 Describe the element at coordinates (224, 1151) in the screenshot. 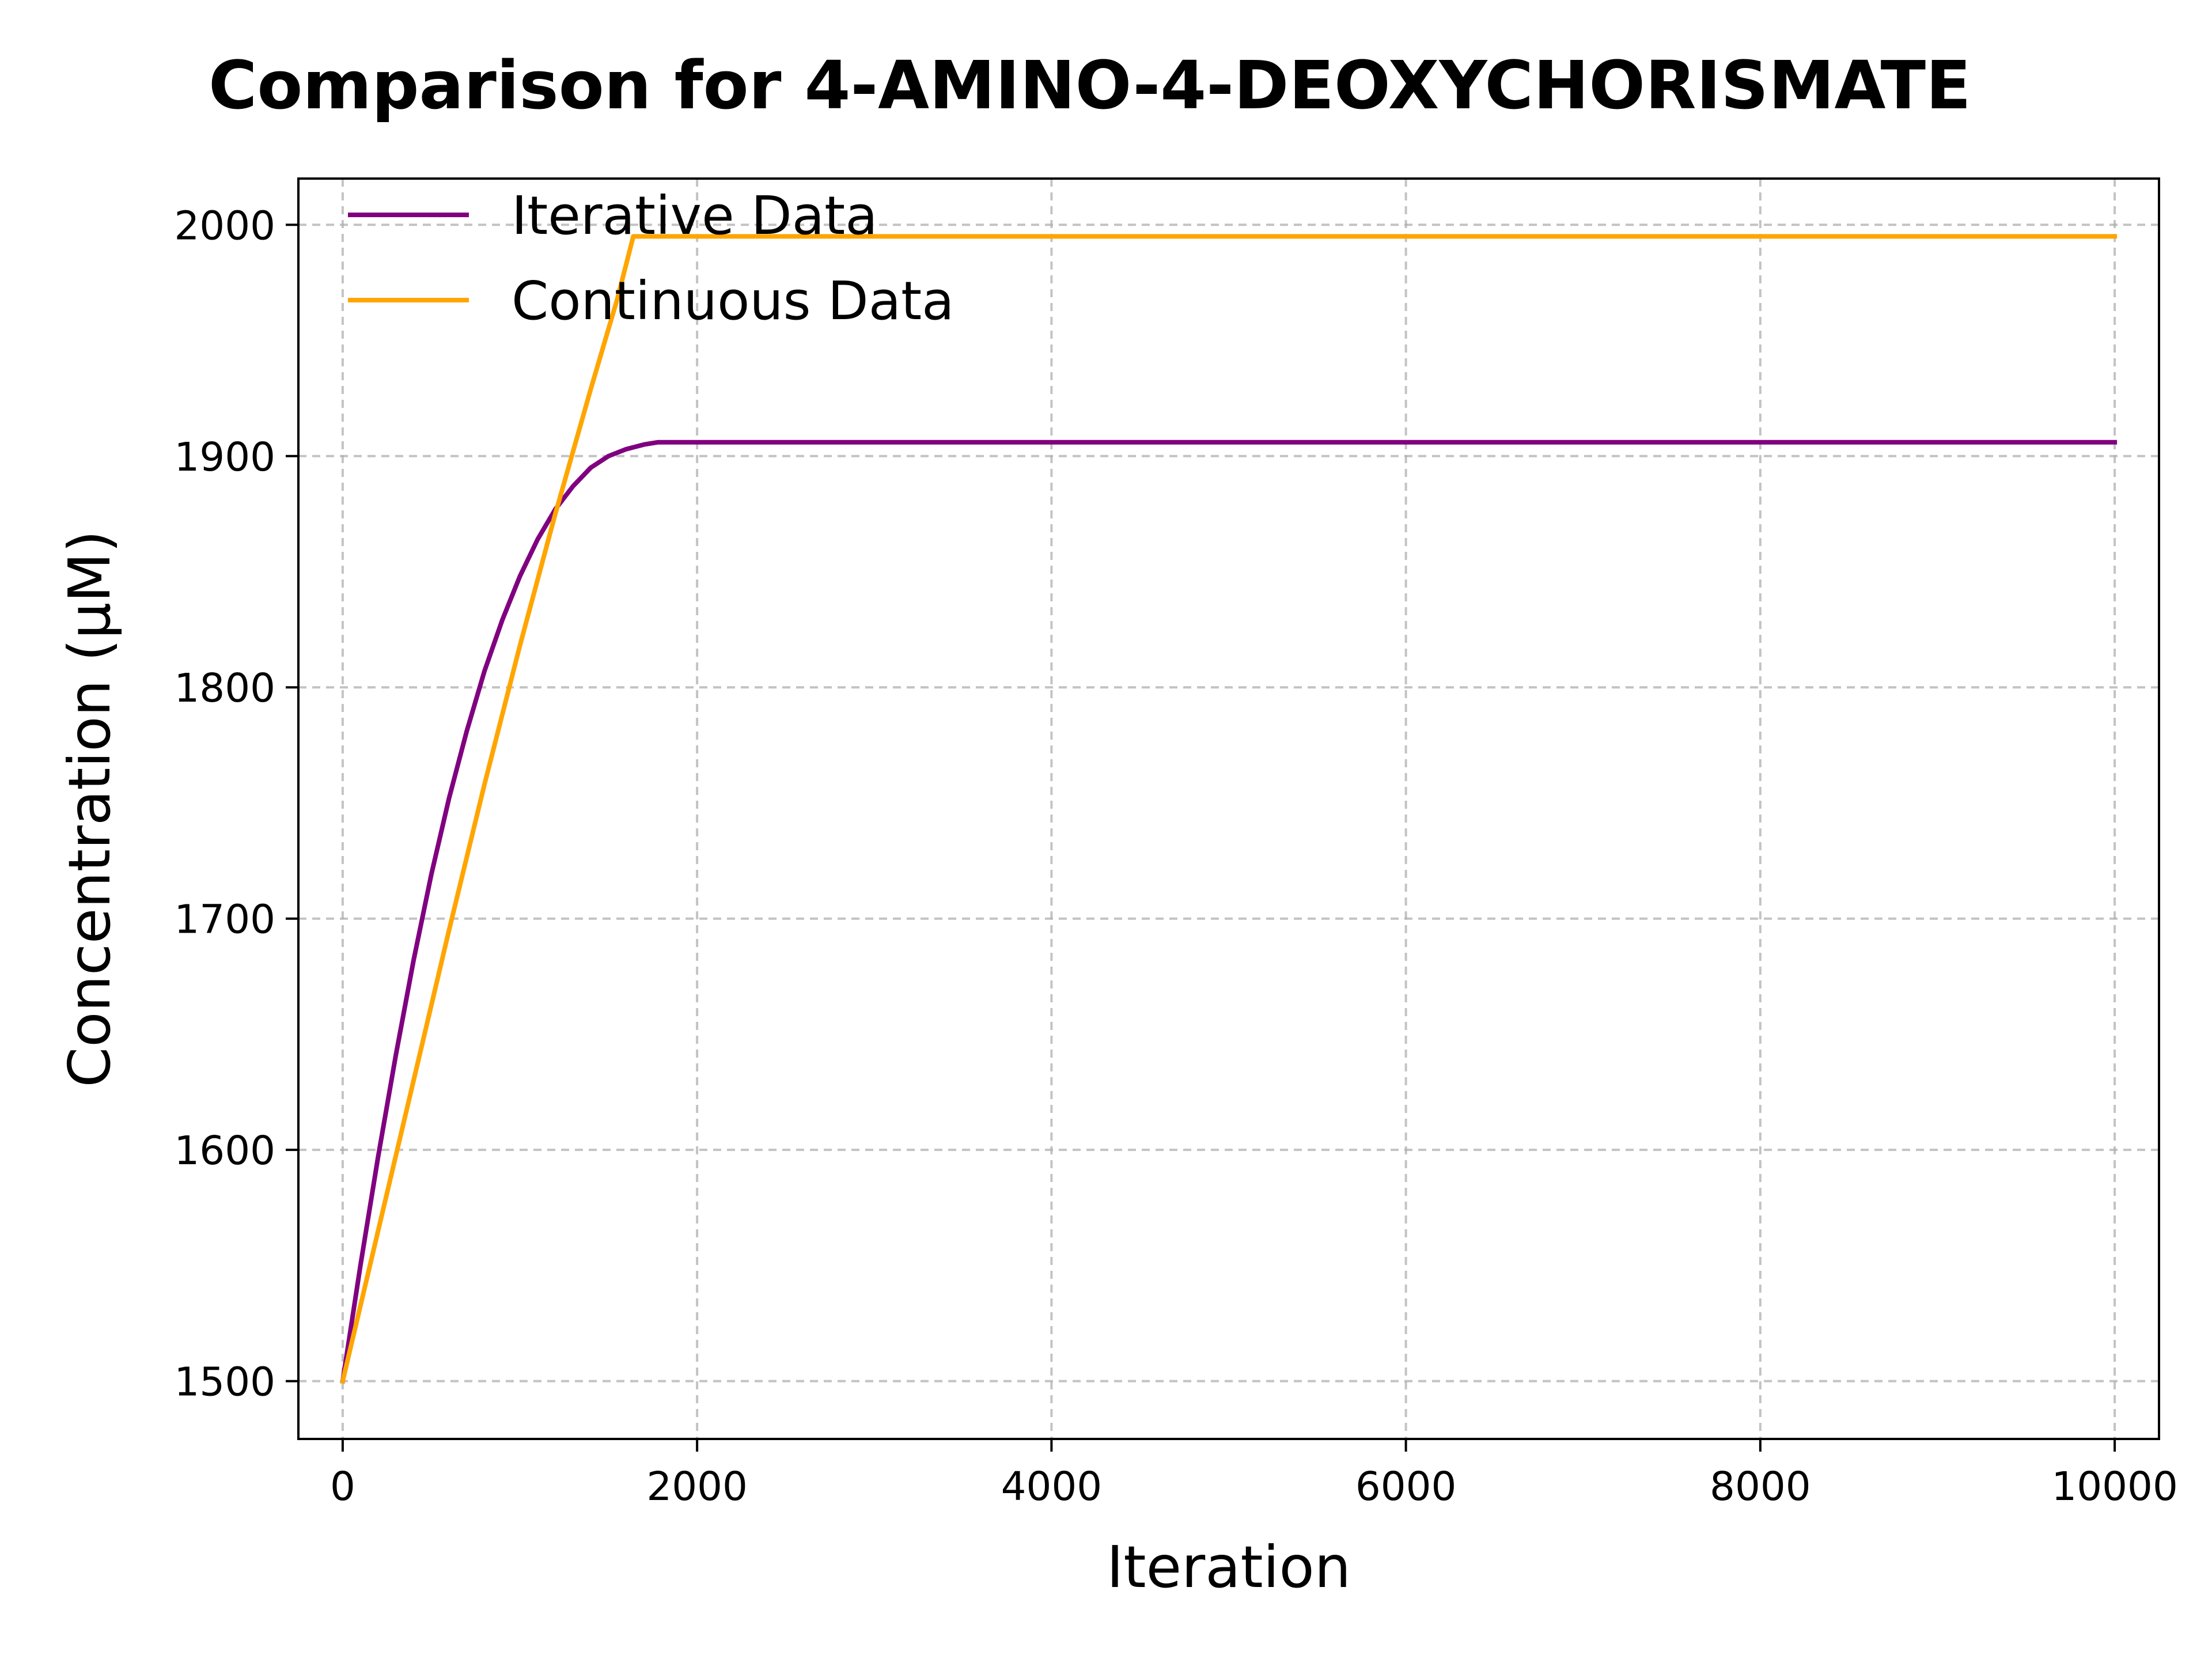

I see `y-tick-label: 1600` at that location.